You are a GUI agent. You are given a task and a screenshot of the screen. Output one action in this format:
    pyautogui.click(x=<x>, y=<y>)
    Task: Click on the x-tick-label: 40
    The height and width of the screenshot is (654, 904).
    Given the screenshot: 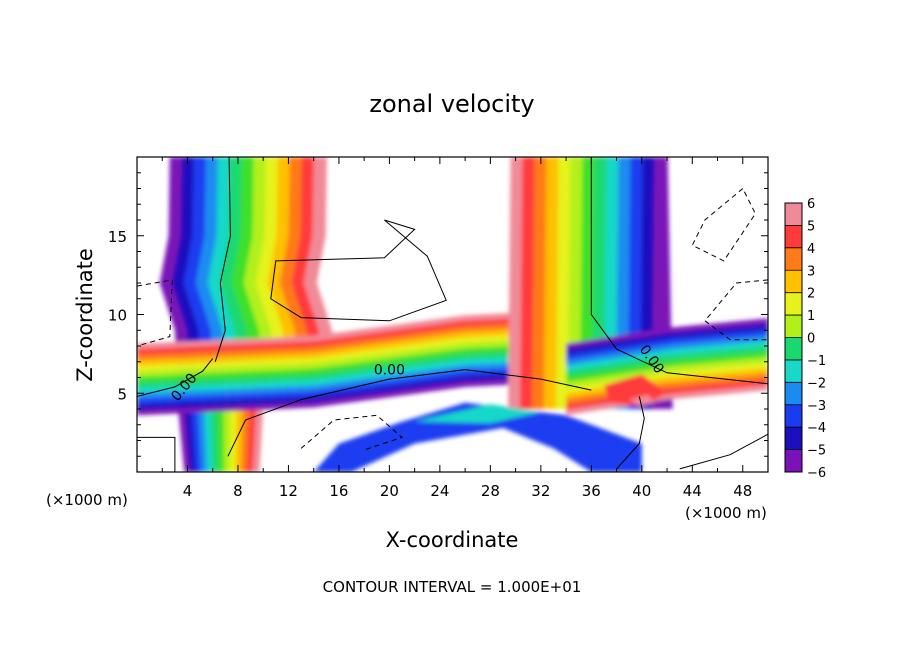 What is the action you would take?
    pyautogui.click(x=641, y=491)
    